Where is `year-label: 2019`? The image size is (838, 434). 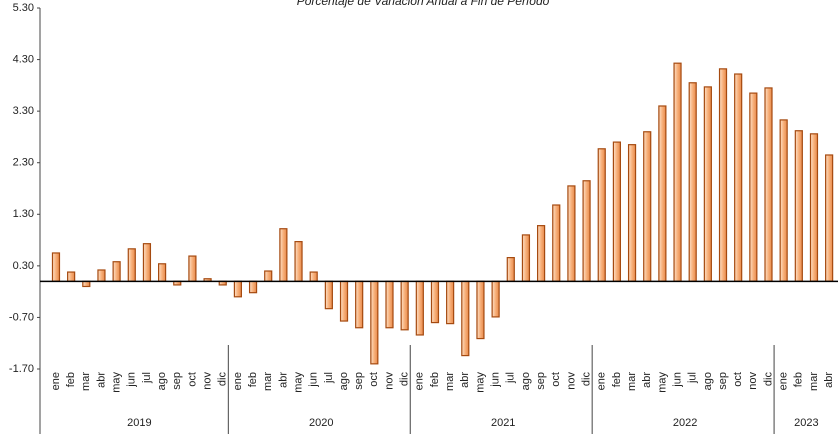
year-label: 2019 is located at coordinates (139, 423).